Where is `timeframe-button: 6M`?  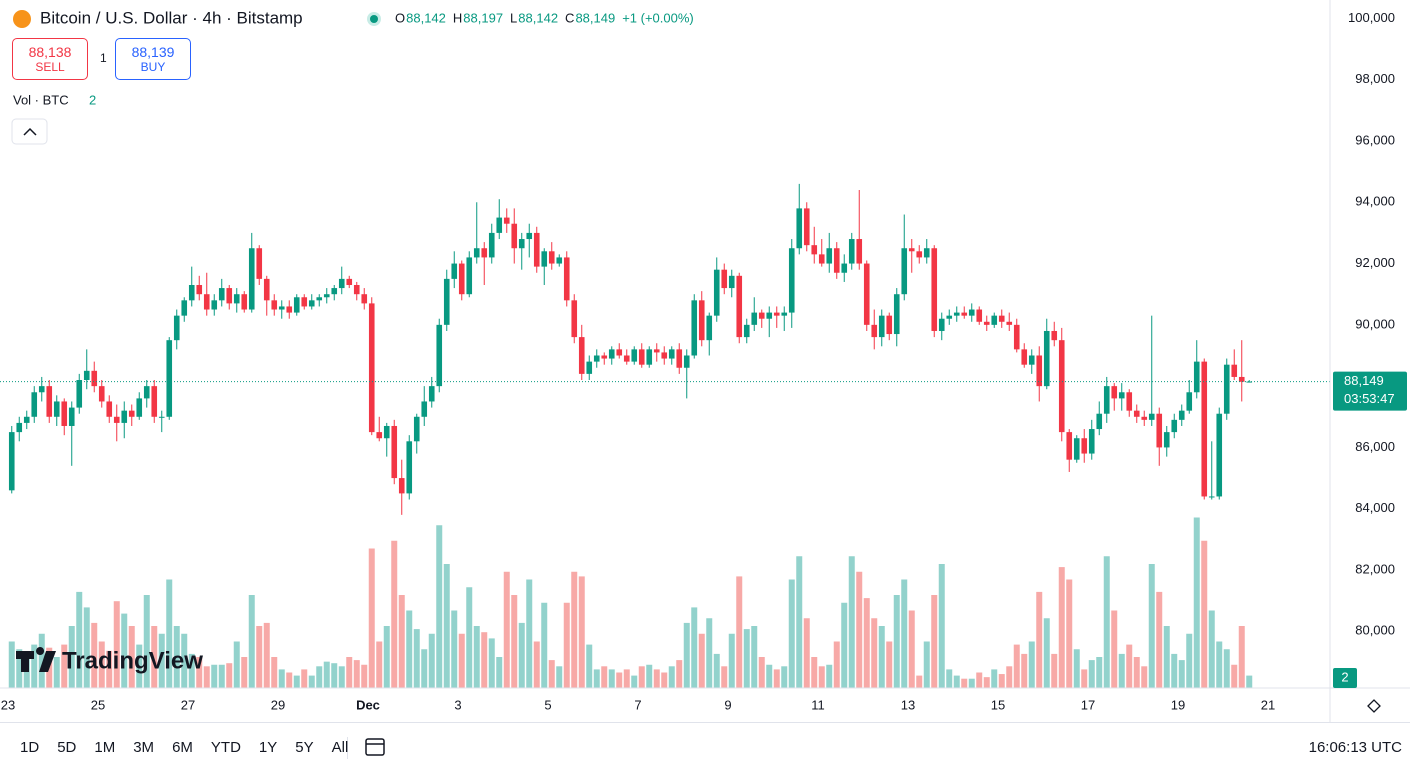 timeframe-button: 6M is located at coordinates (182, 747).